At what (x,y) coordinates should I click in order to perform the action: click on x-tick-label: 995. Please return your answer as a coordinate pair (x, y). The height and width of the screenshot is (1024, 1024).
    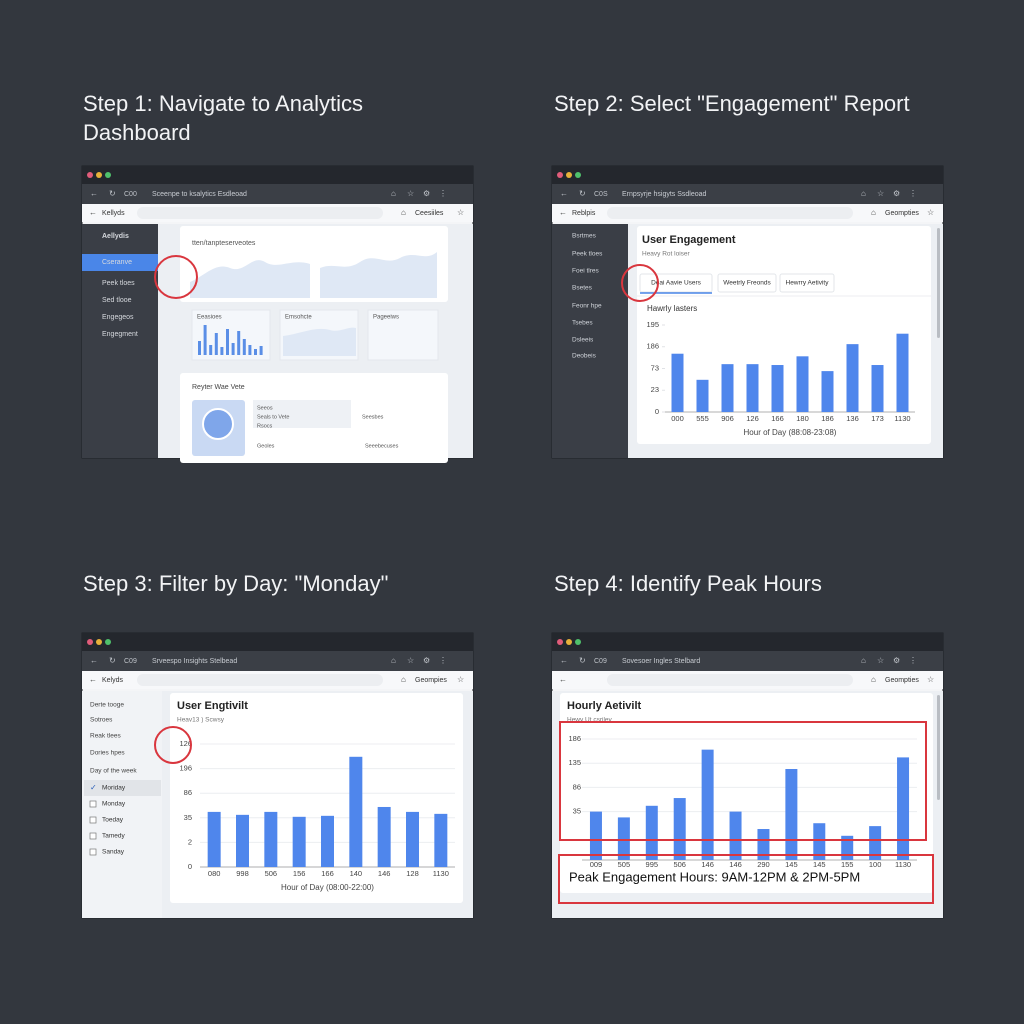
    Looking at the image, I should click on (652, 864).